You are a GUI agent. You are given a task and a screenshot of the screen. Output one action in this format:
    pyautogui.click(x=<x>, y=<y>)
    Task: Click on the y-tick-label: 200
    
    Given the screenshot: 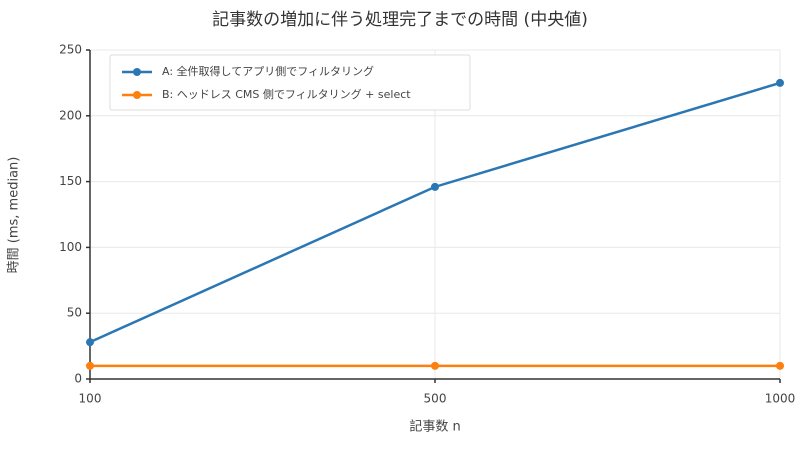 What is the action you would take?
    pyautogui.click(x=70, y=115)
    